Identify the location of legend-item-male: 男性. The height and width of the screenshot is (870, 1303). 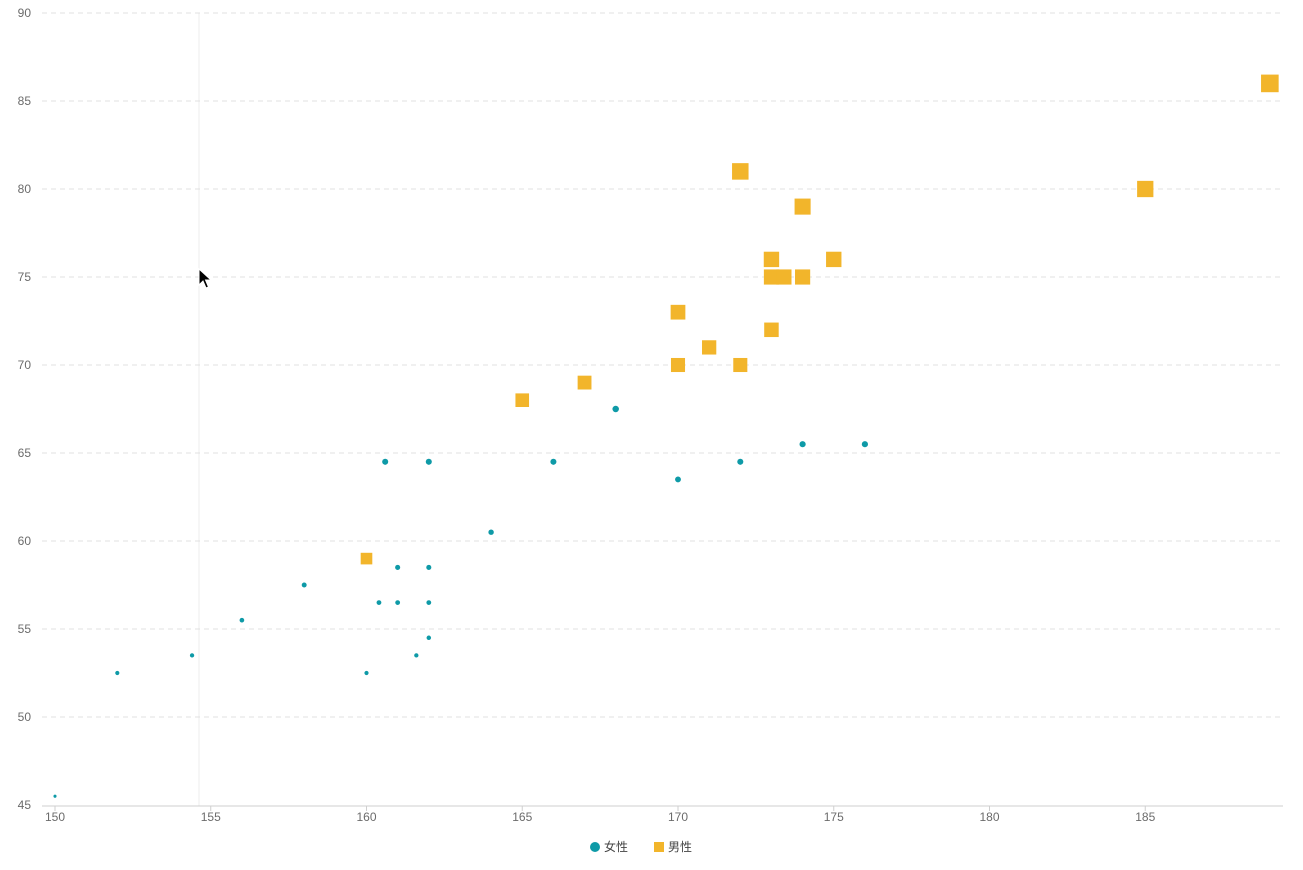
(673, 847).